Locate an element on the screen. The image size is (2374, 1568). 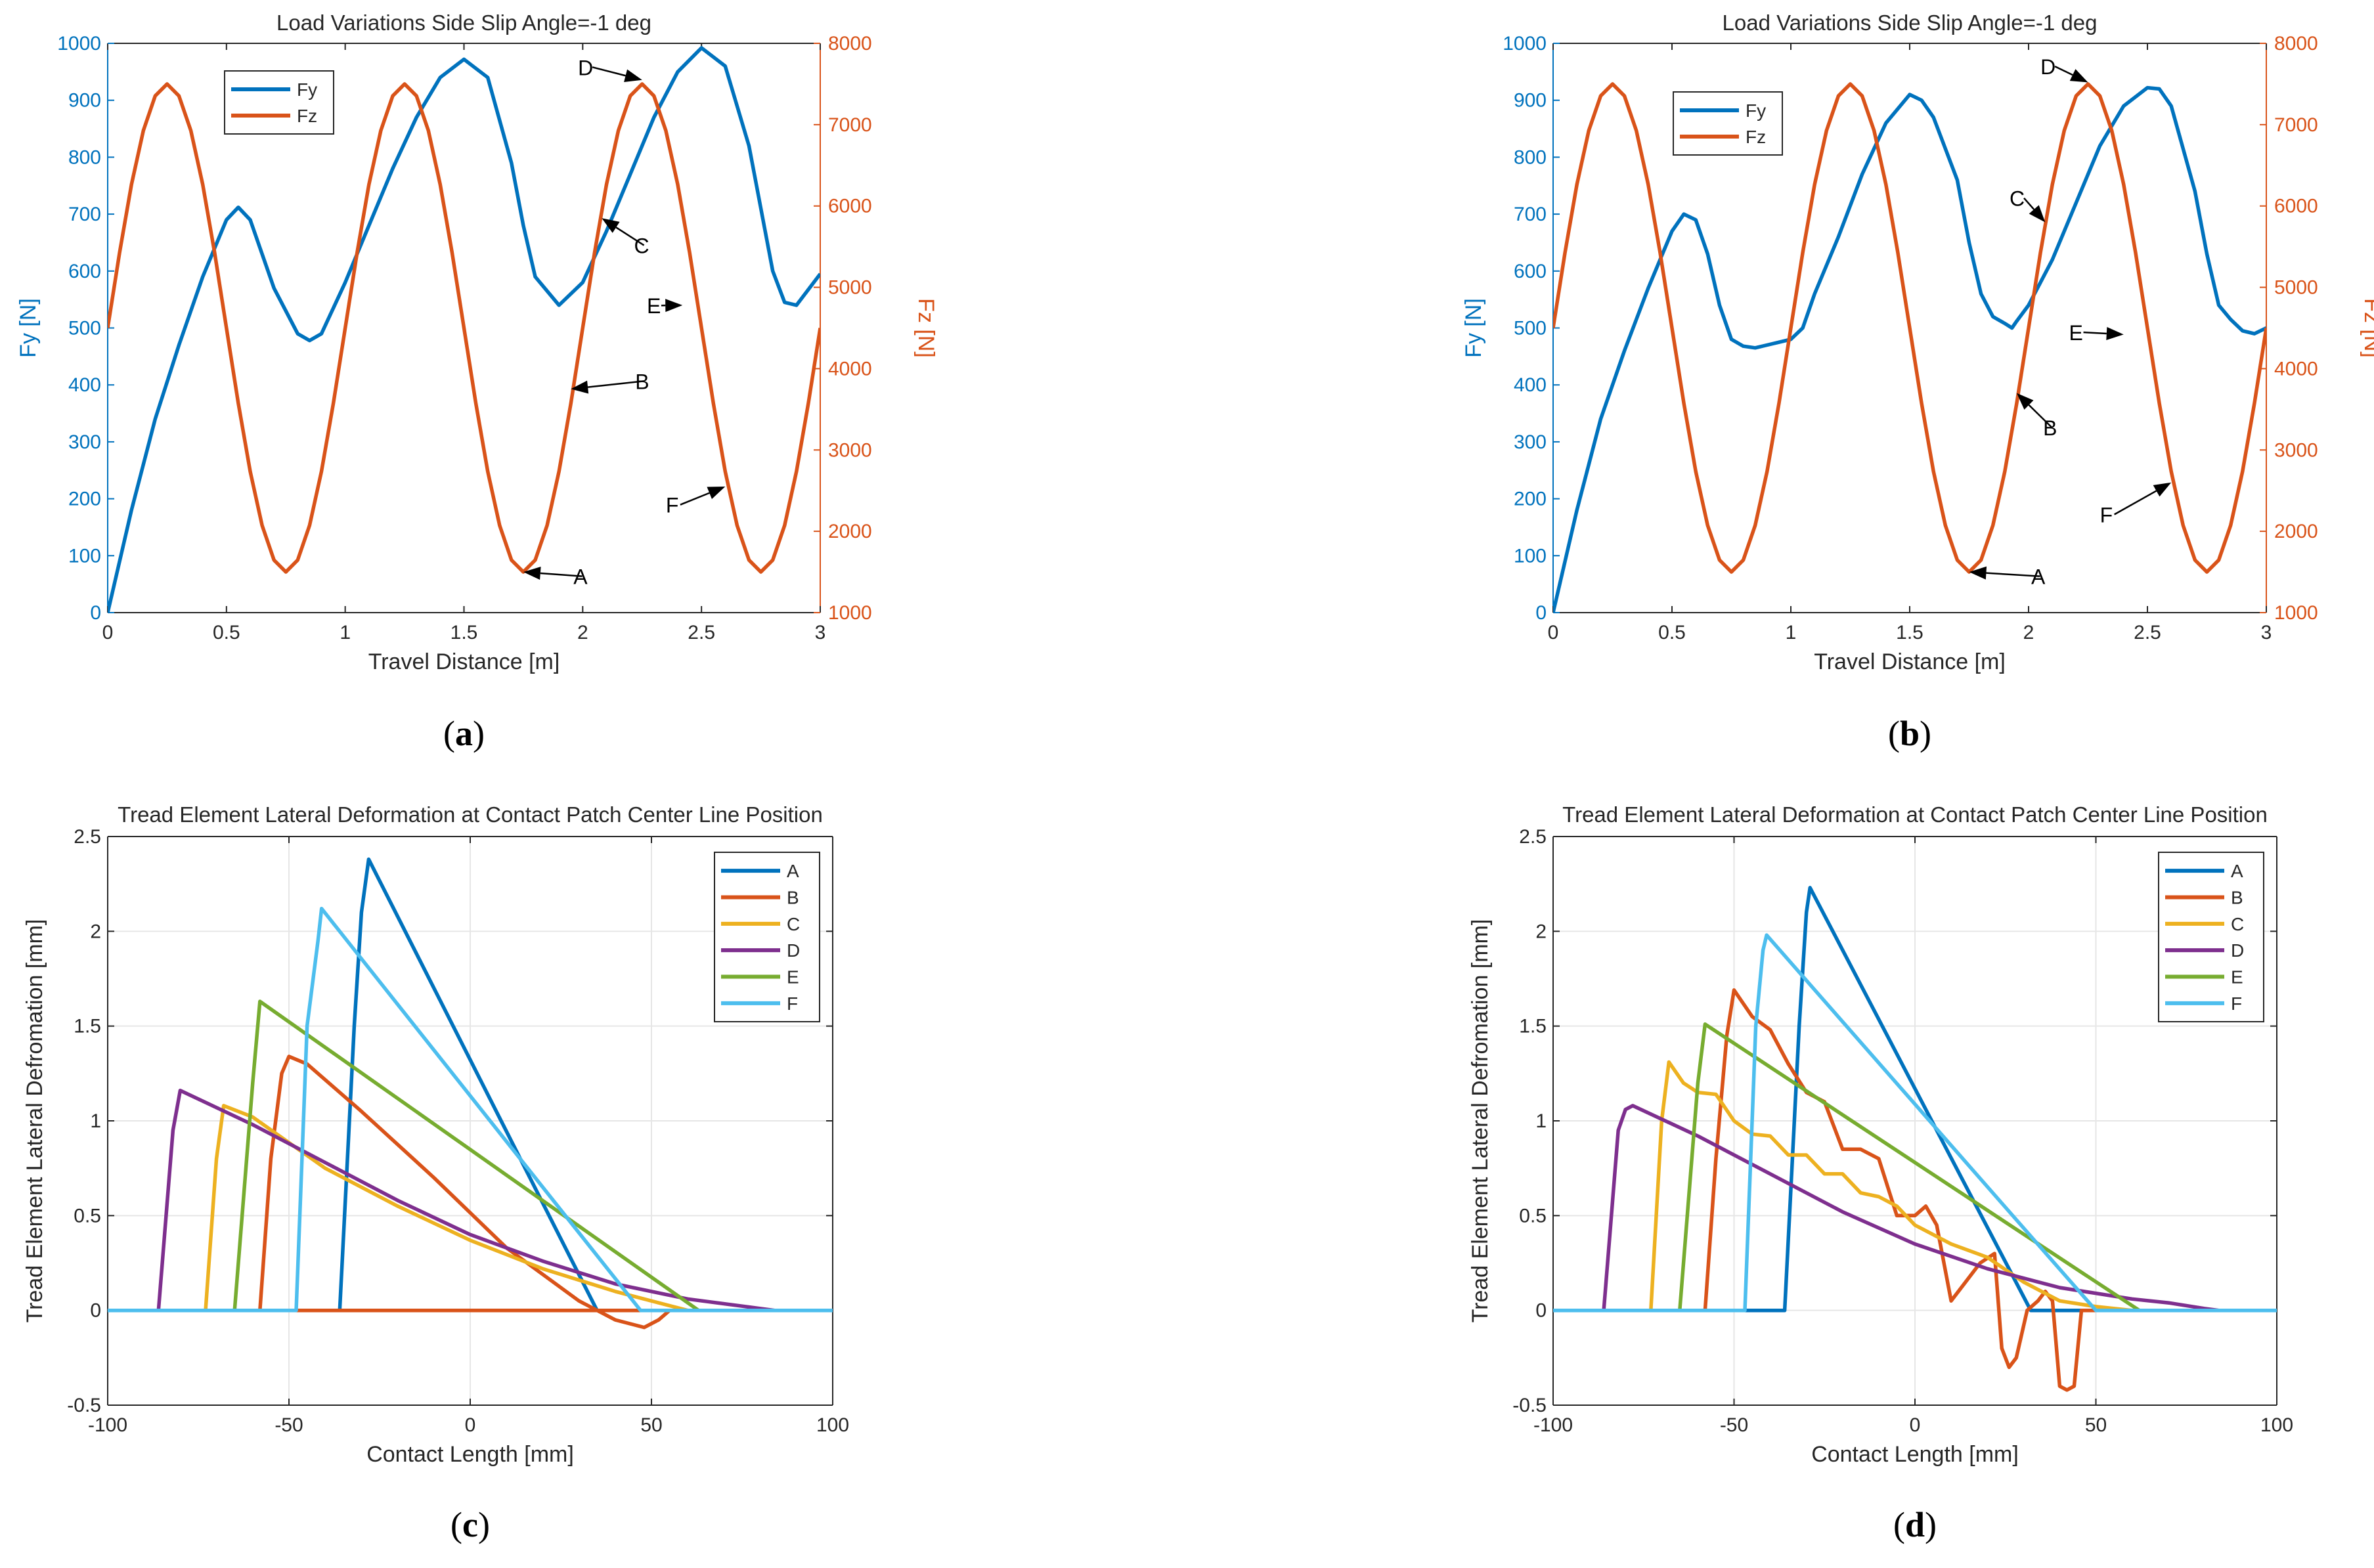
annotation-label: D is located at coordinates (2047, 67).